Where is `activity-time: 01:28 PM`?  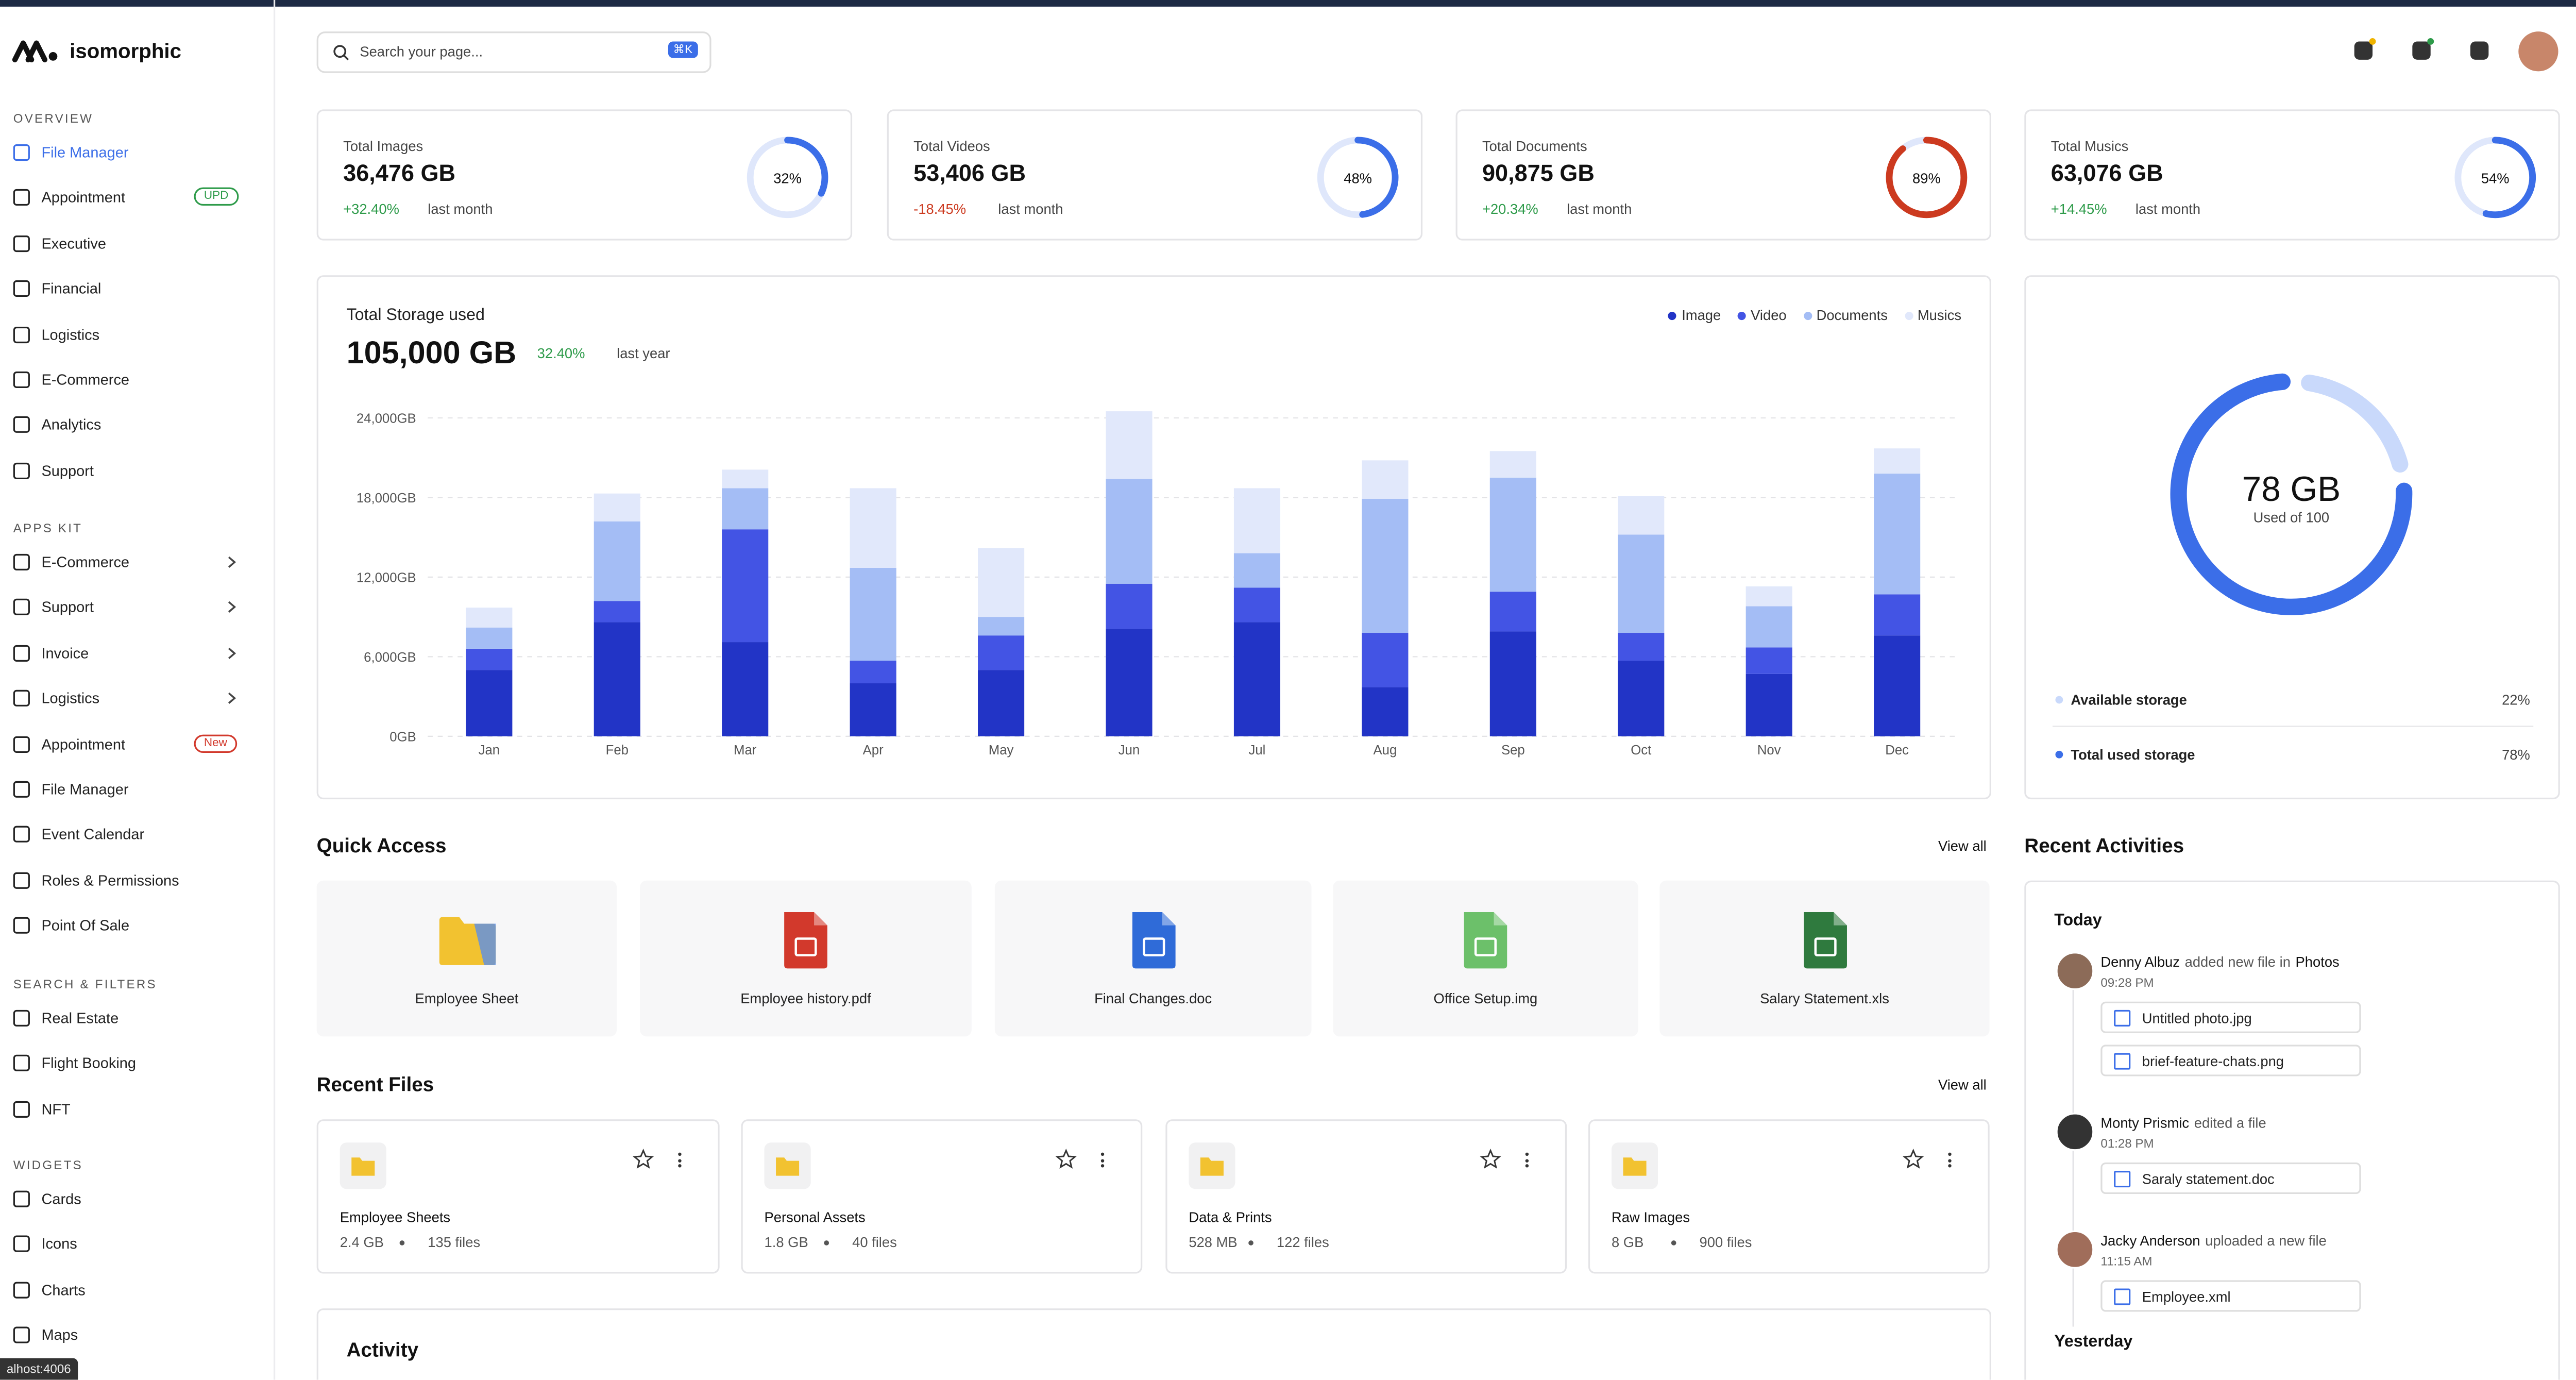 activity-time: 01:28 PM is located at coordinates (2127, 1144).